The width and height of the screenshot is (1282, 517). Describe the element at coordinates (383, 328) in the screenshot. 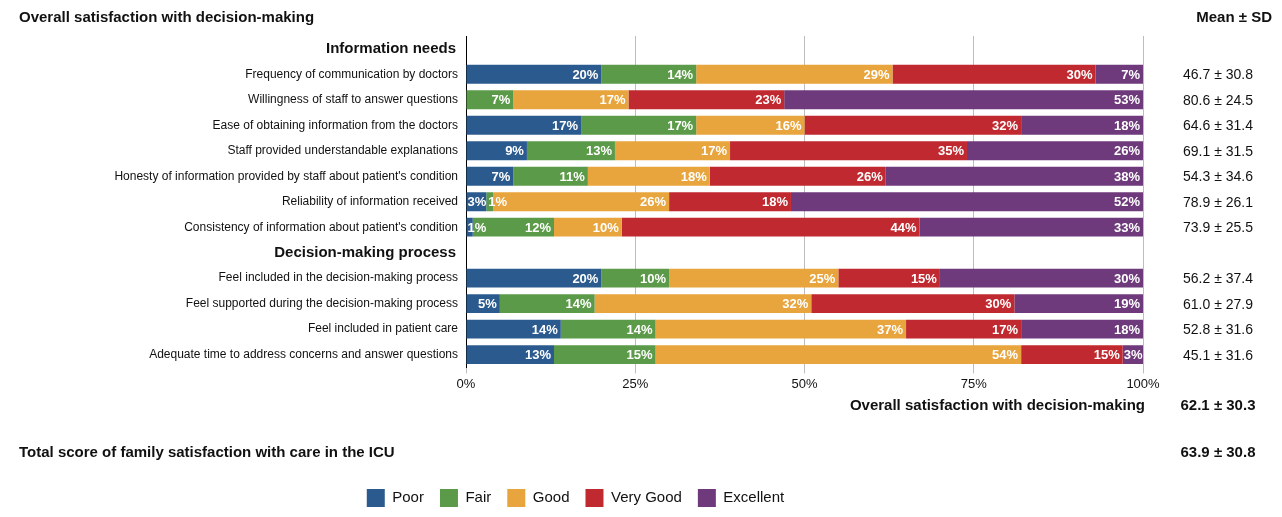

I see `y-tick-label: Feel included in patient care` at that location.